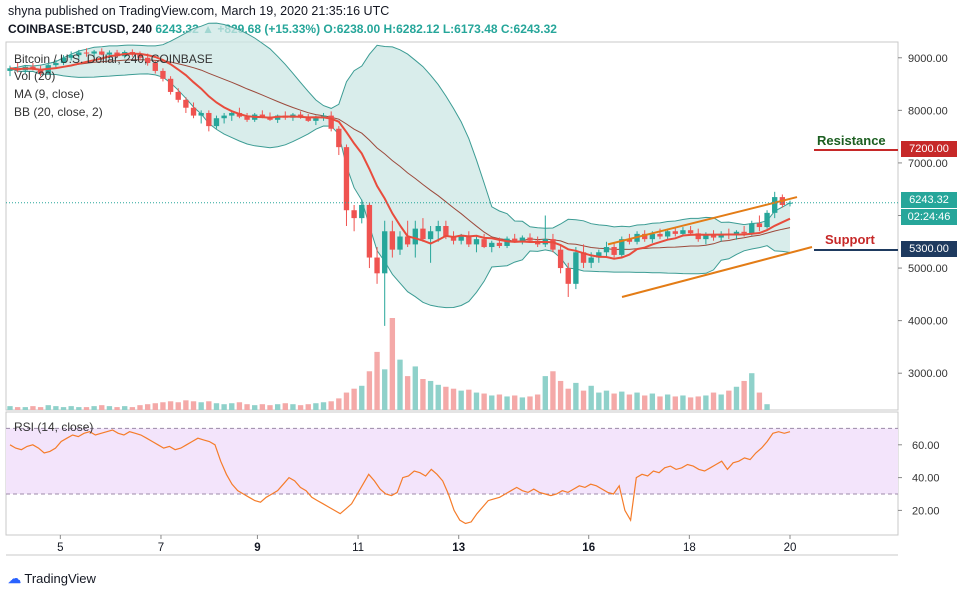 The width and height of the screenshot is (967, 599). I want to click on rsi-line, so click(400, 477).